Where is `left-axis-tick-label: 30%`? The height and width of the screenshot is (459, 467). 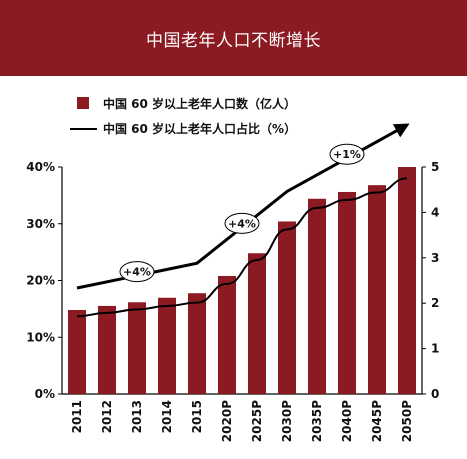 left-axis-tick-label: 30% is located at coordinates (40, 224).